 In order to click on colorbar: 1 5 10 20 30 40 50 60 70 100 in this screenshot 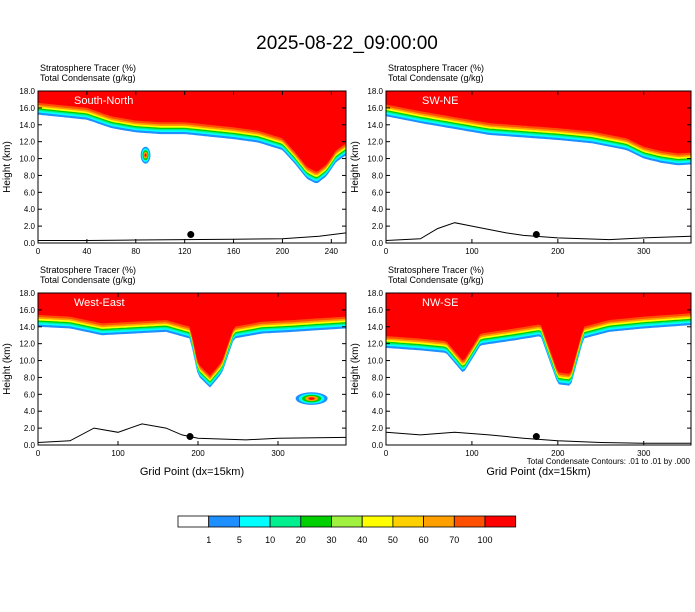, I will do `click(347, 530)`.